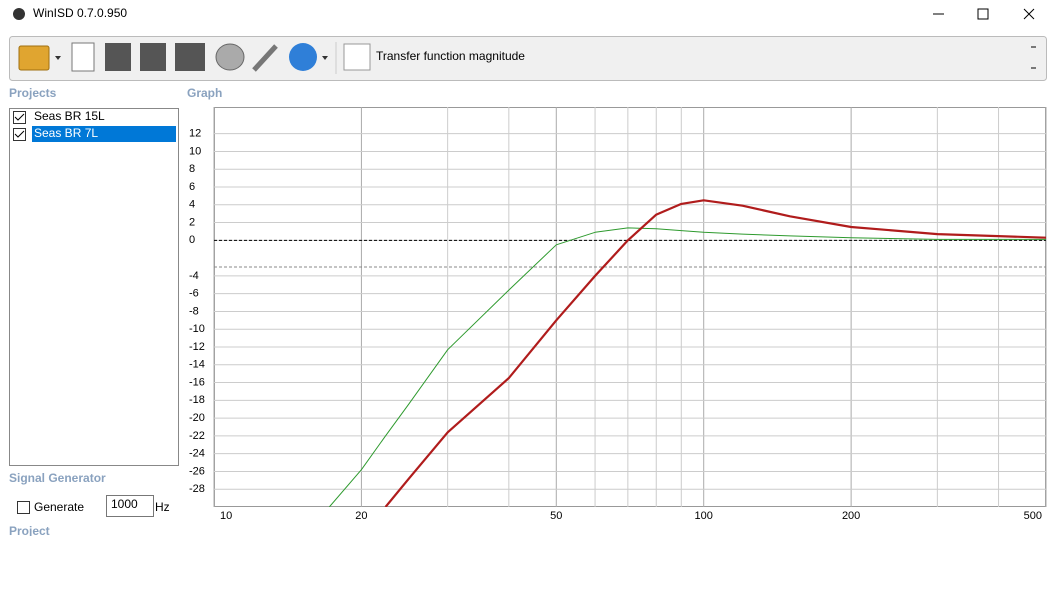 The image size is (1051, 600). Describe the element at coordinates (265, 58) in the screenshot. I see `tools-button` at that location.